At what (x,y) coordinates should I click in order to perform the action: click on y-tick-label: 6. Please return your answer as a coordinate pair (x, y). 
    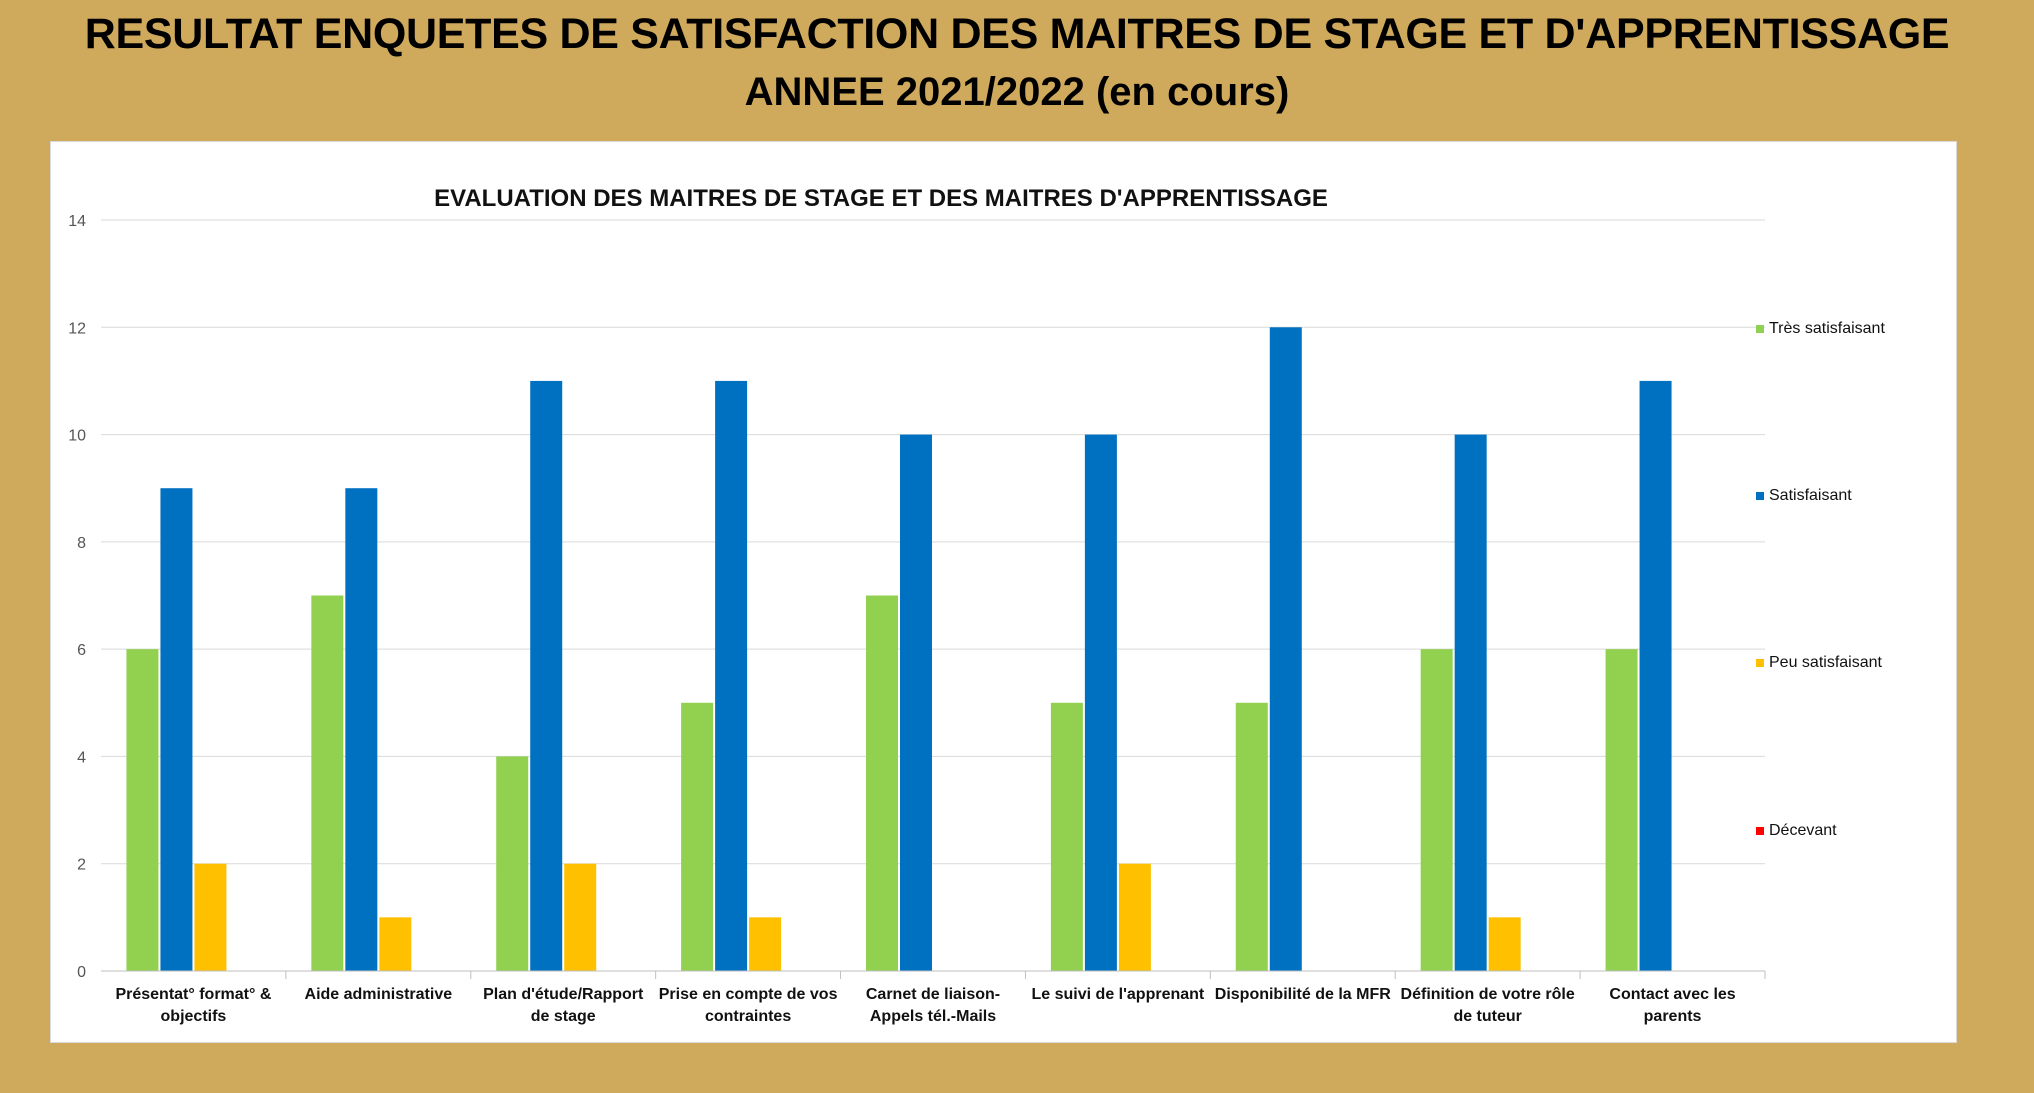
    Looking at the image, I should click on (81, 650).